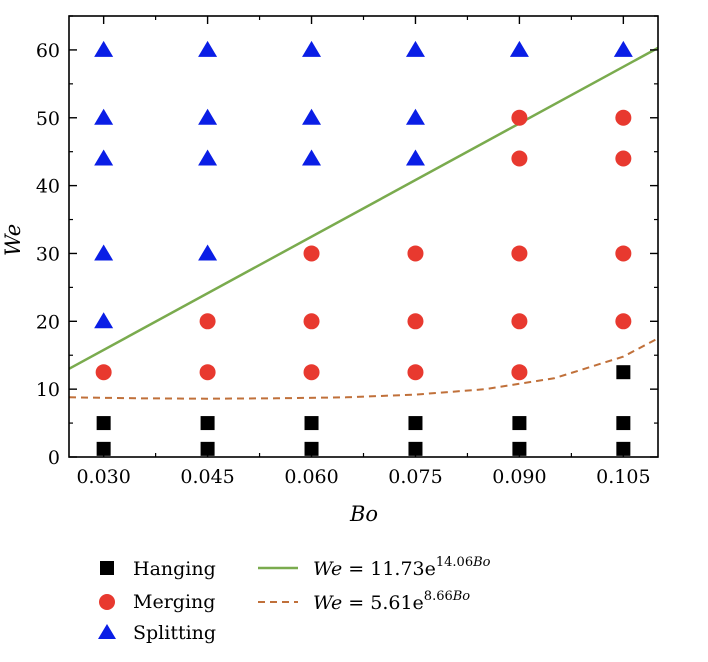 The image size is (708, 662). Describe the element at coordinates (623, 477) in the screenshot. I see `x-tick-label-0.105: 0.105` at that location.